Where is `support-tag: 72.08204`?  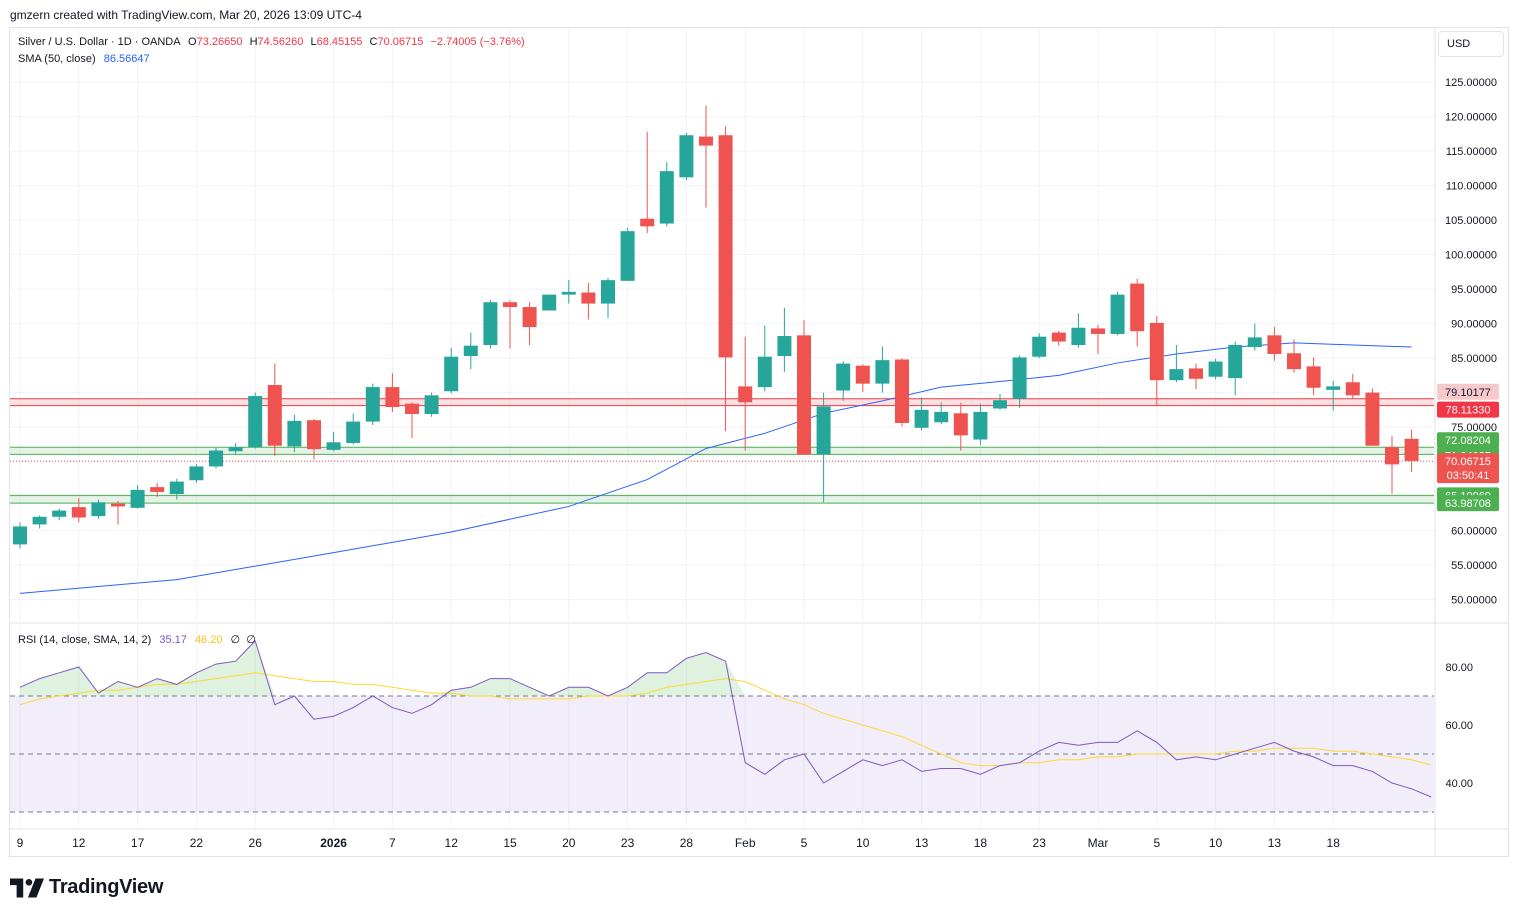 support-tag: 72.08204 is located at coordinates (1468, 441).